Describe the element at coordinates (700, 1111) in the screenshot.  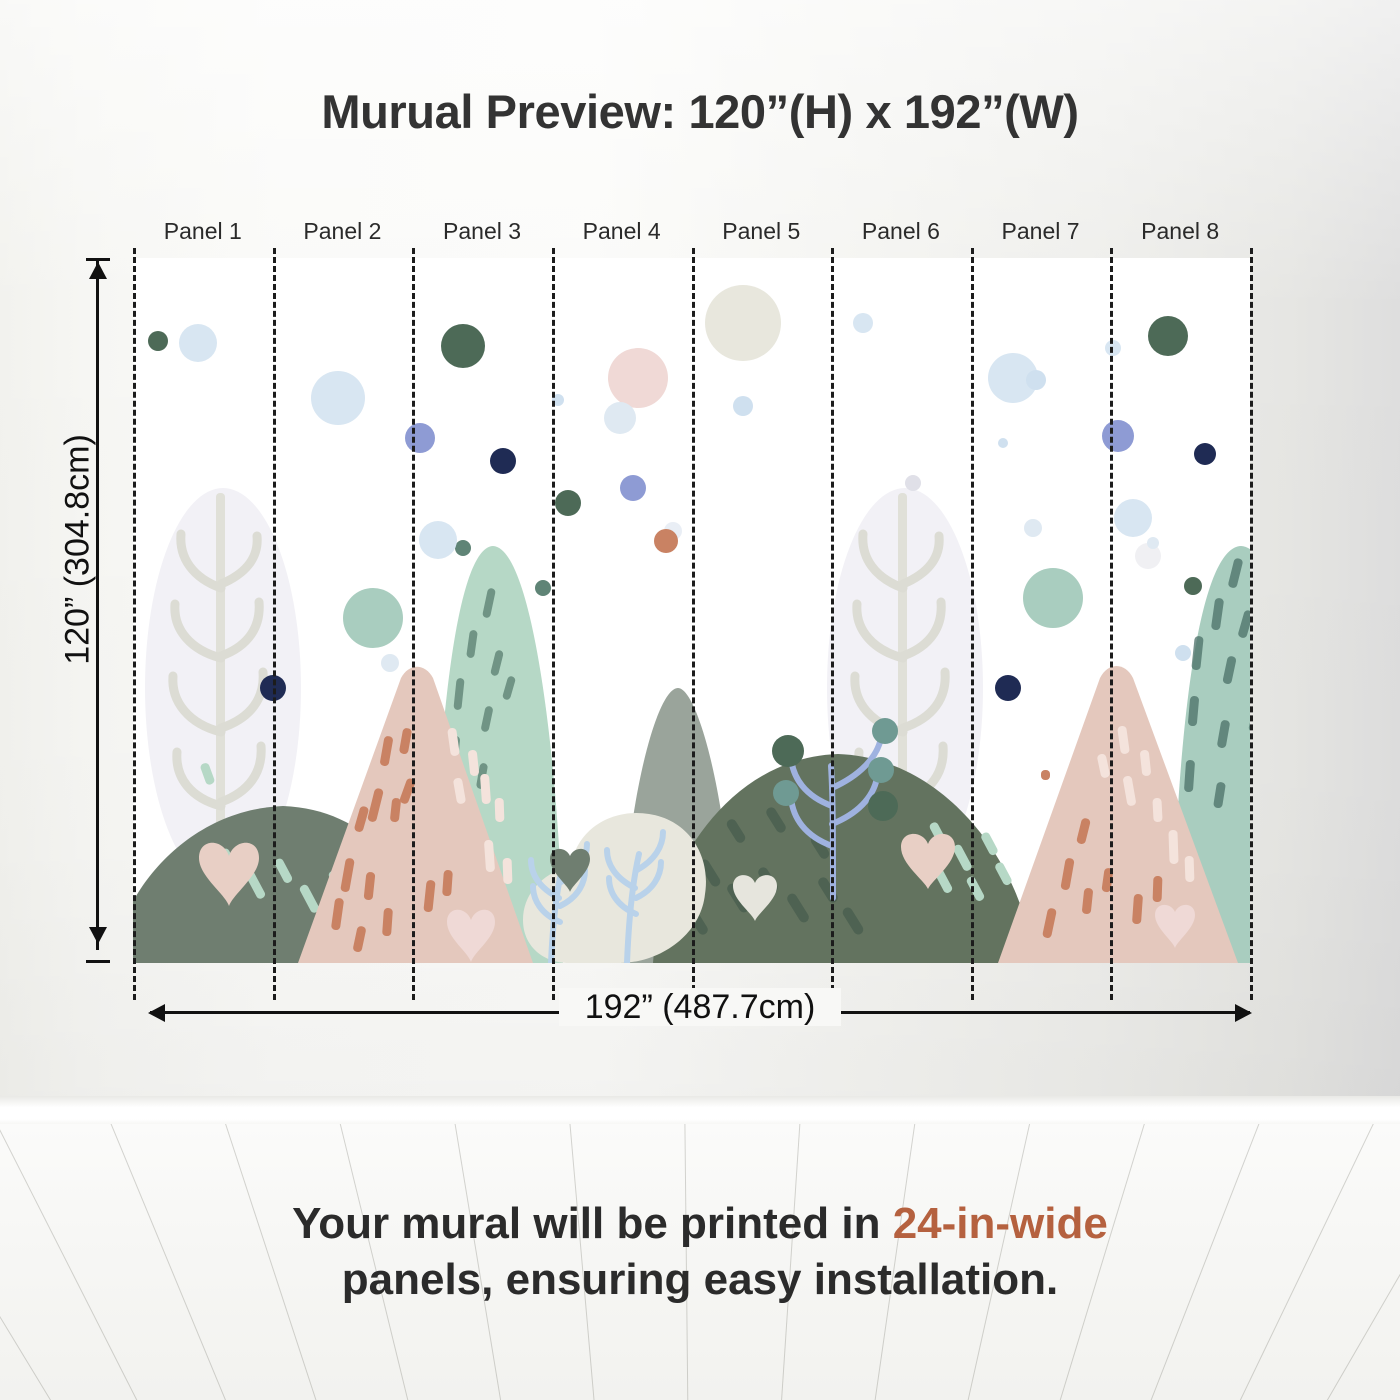
I see `baseboard` at that location.